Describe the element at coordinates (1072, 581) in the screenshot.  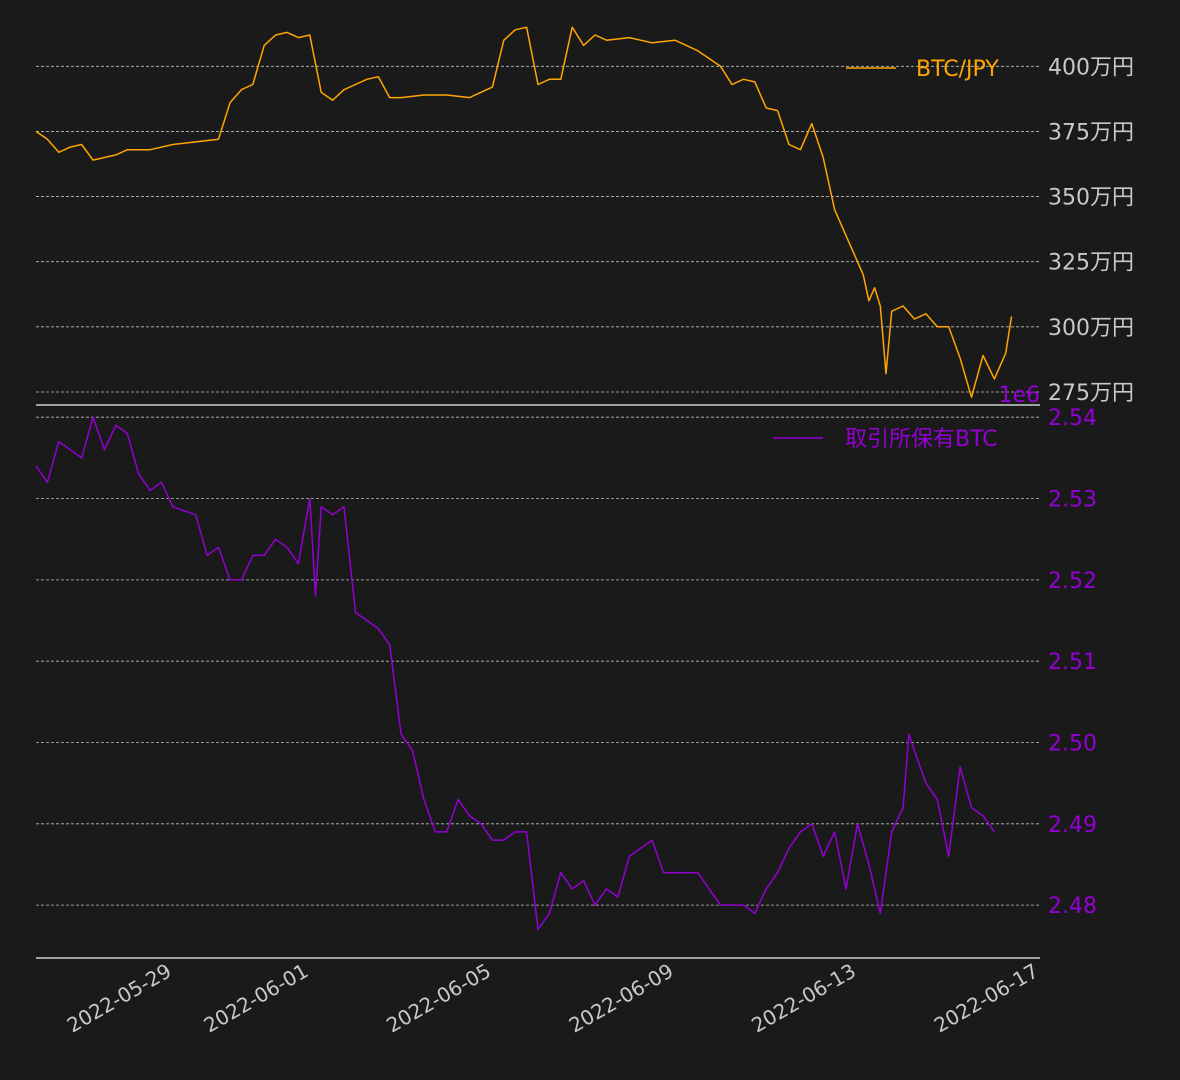
I see `bottom-ytick-label: 2.52` at that location.